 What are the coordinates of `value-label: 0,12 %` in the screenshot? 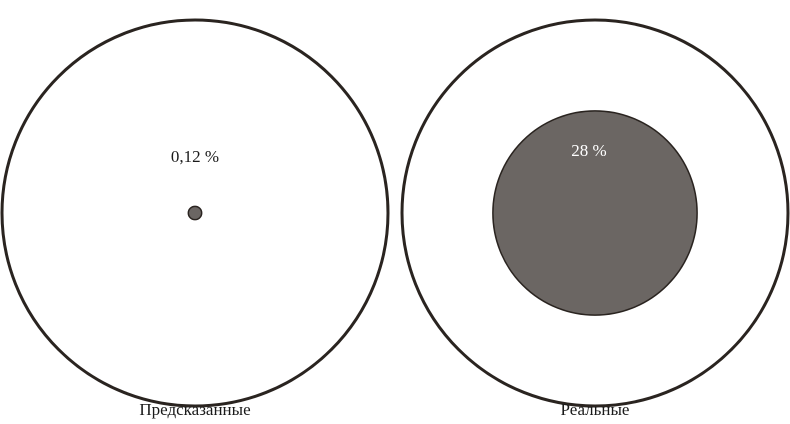 It's located at (195, 156).